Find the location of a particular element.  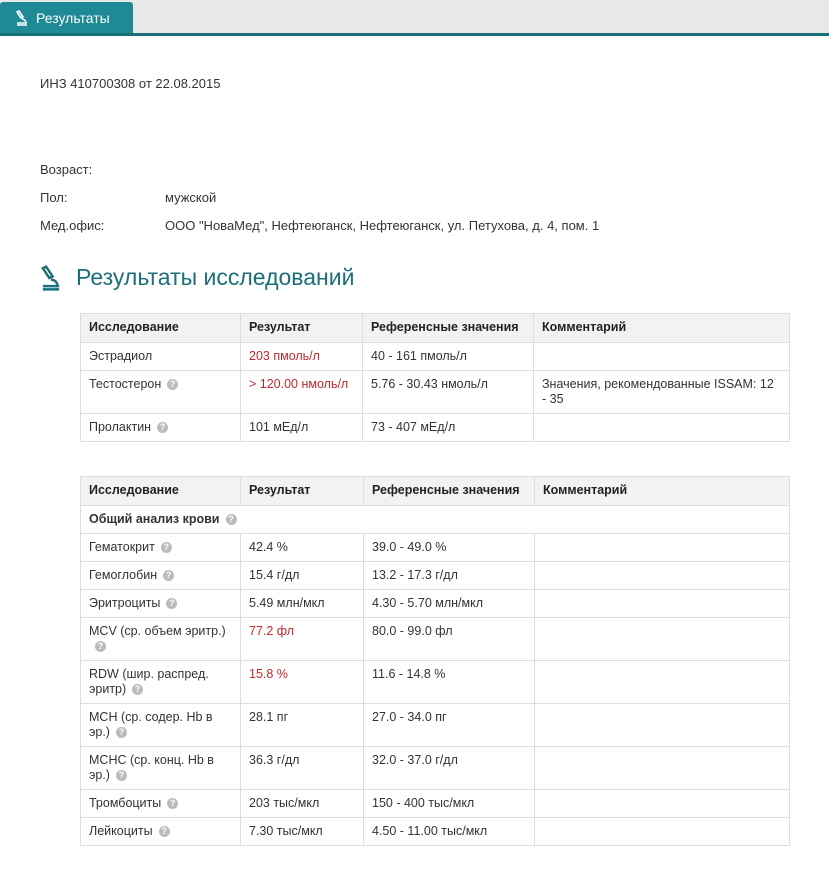

test-name: Гематокрит? is located at coordinates (160, 547).